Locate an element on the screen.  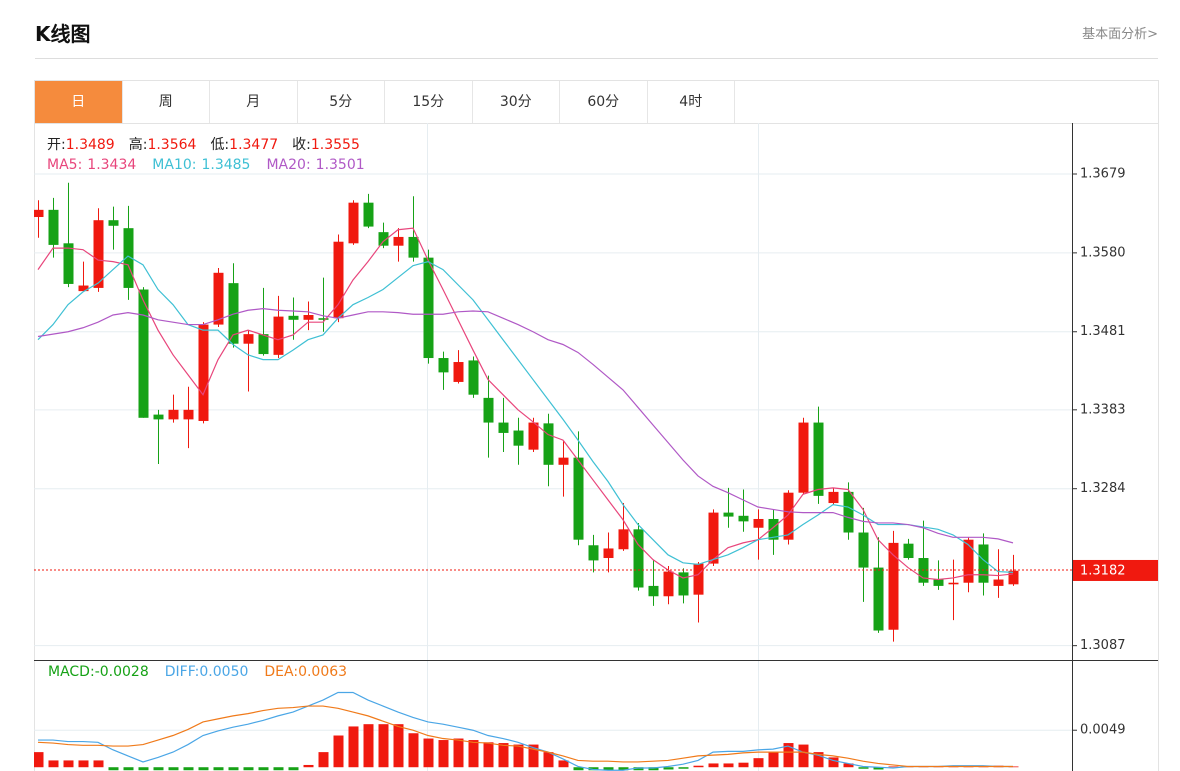
tab: 15分 is located at coordinates (429, 102).